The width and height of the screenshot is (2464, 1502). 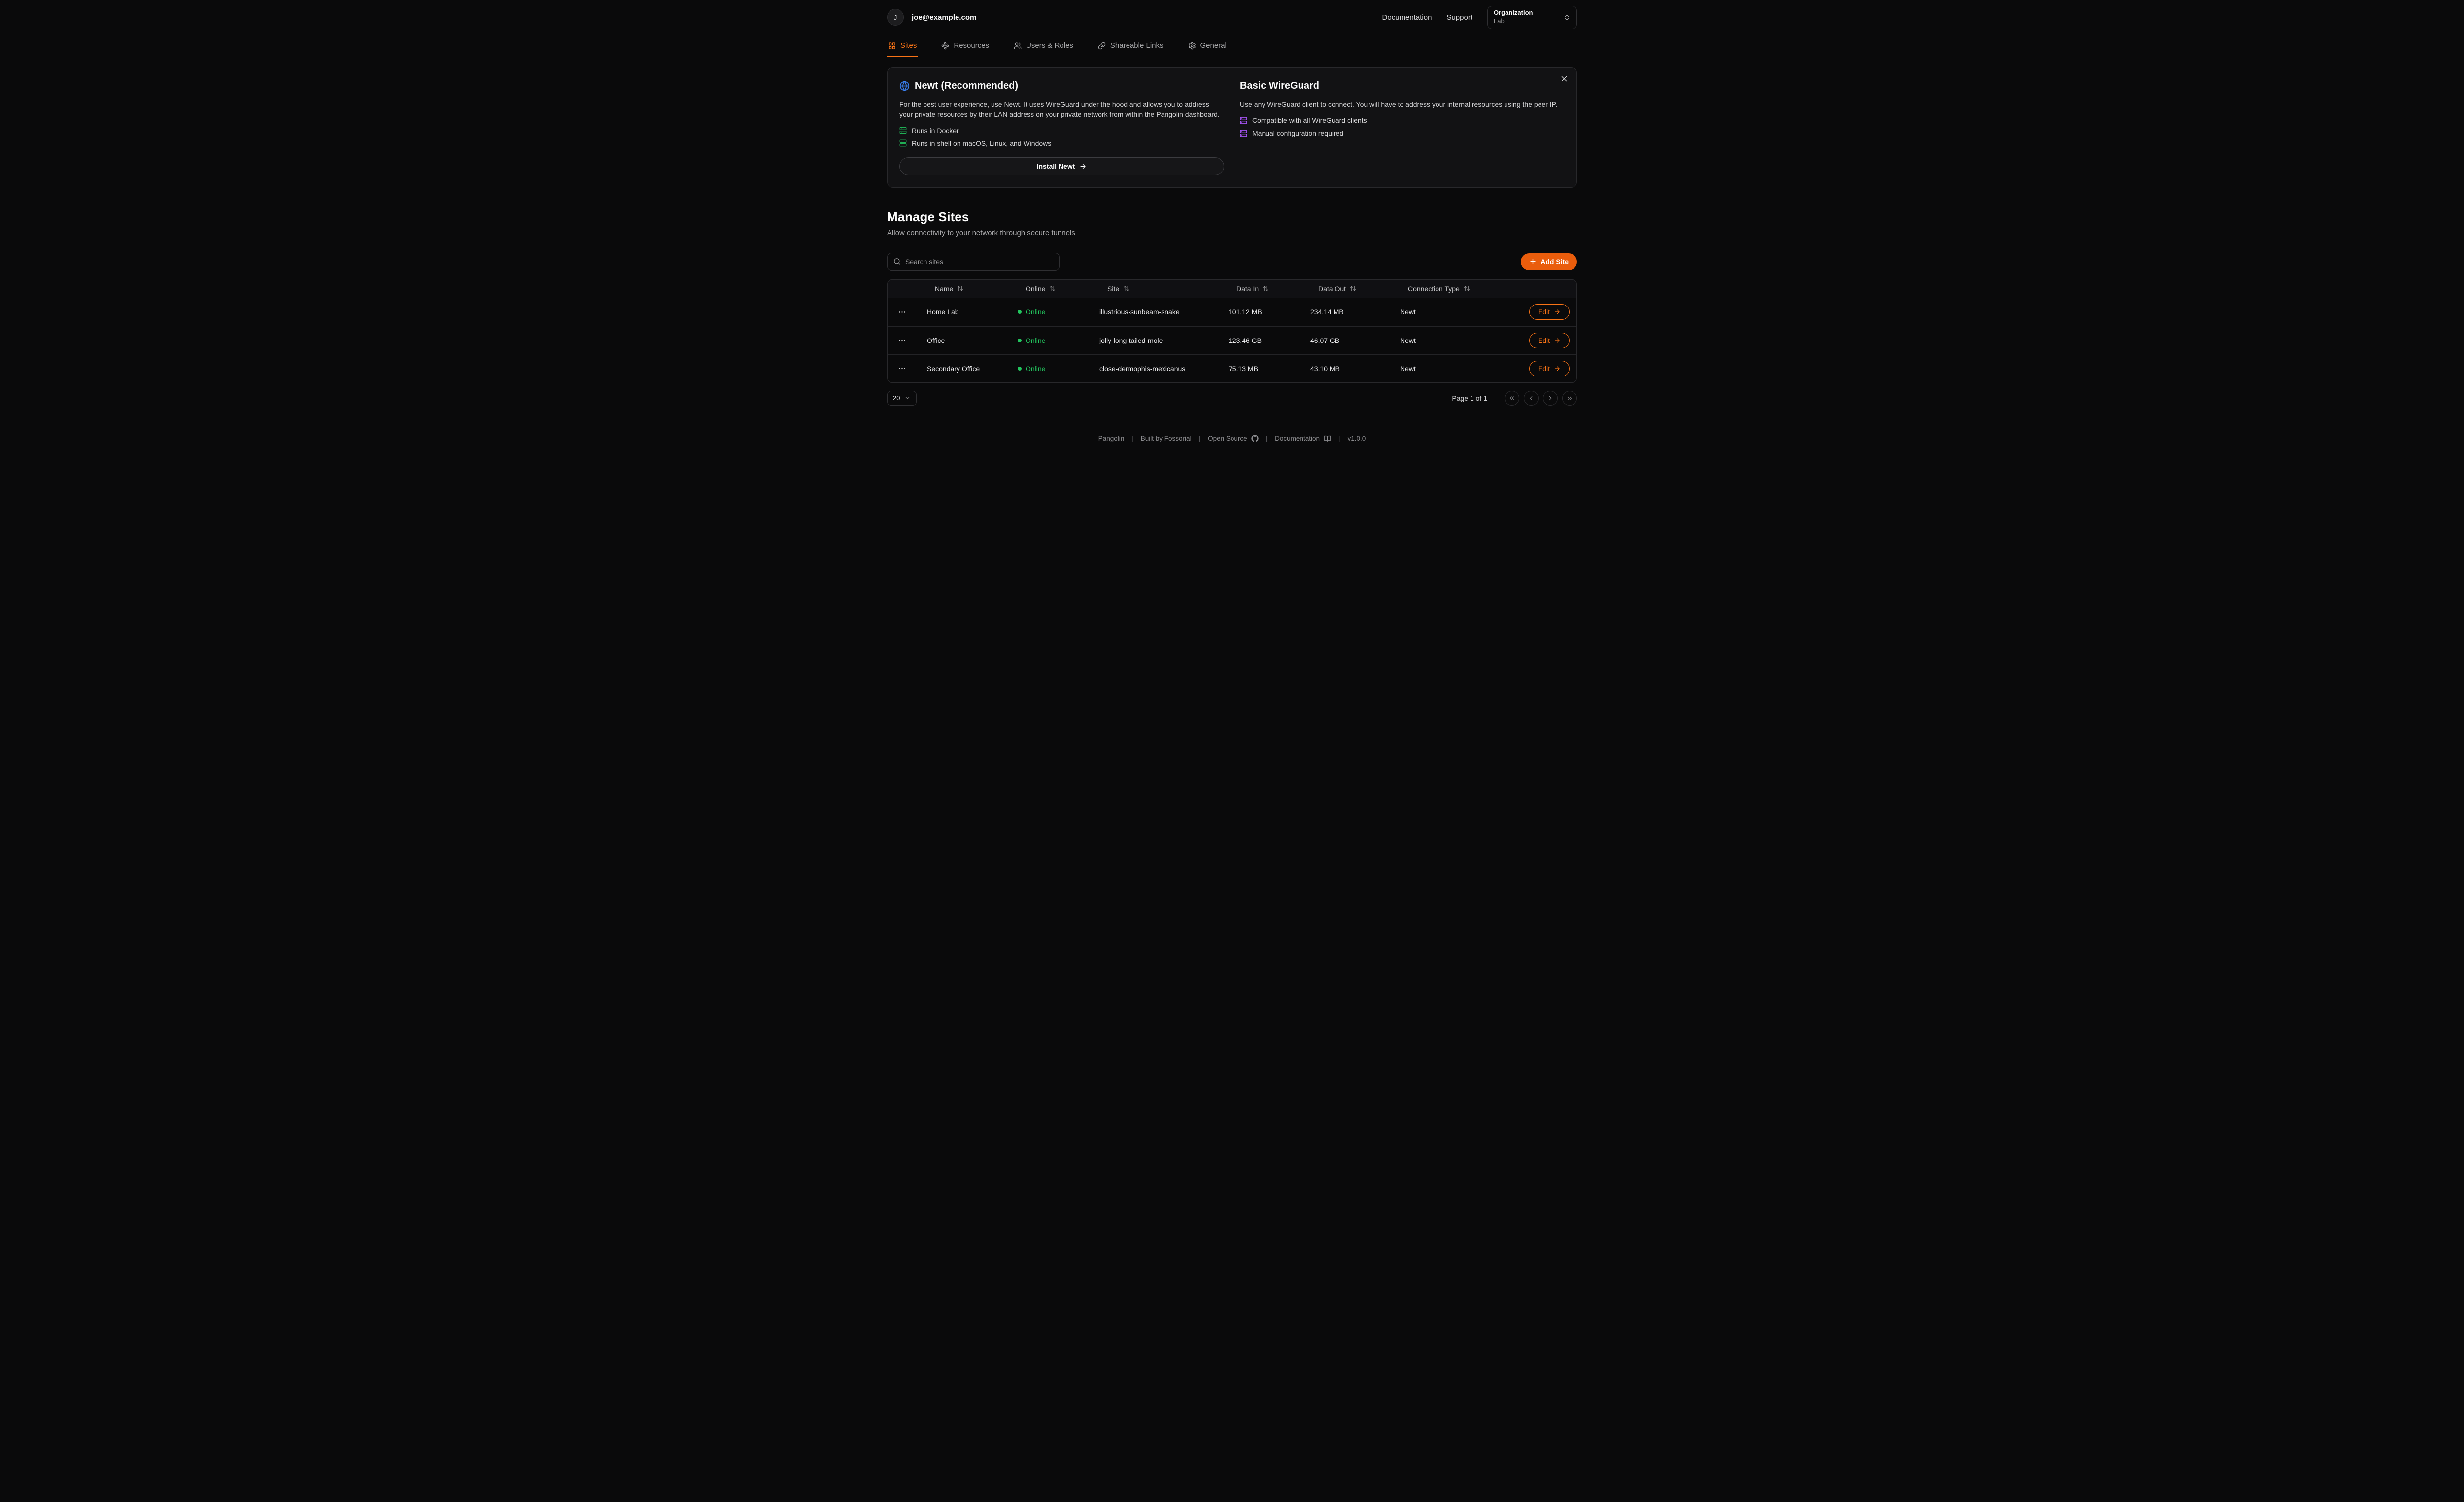 What do you see at coordinates (1232, 398) in the screenshot?
I see `table-footer: 20 Page 1 of 1` at bounding box center [1232, 398].